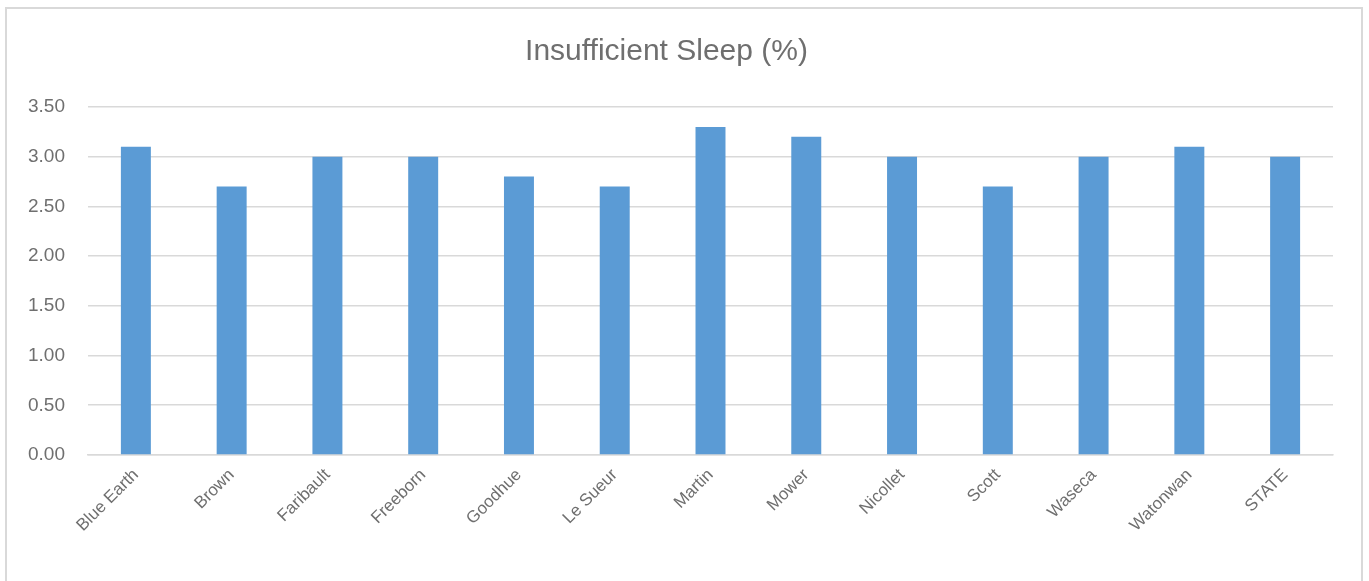 The image size is (1369, 581). Describe the element at coordinates (46, 255) in the screenshot. I see `y-tick-label: 2.00` at that location.